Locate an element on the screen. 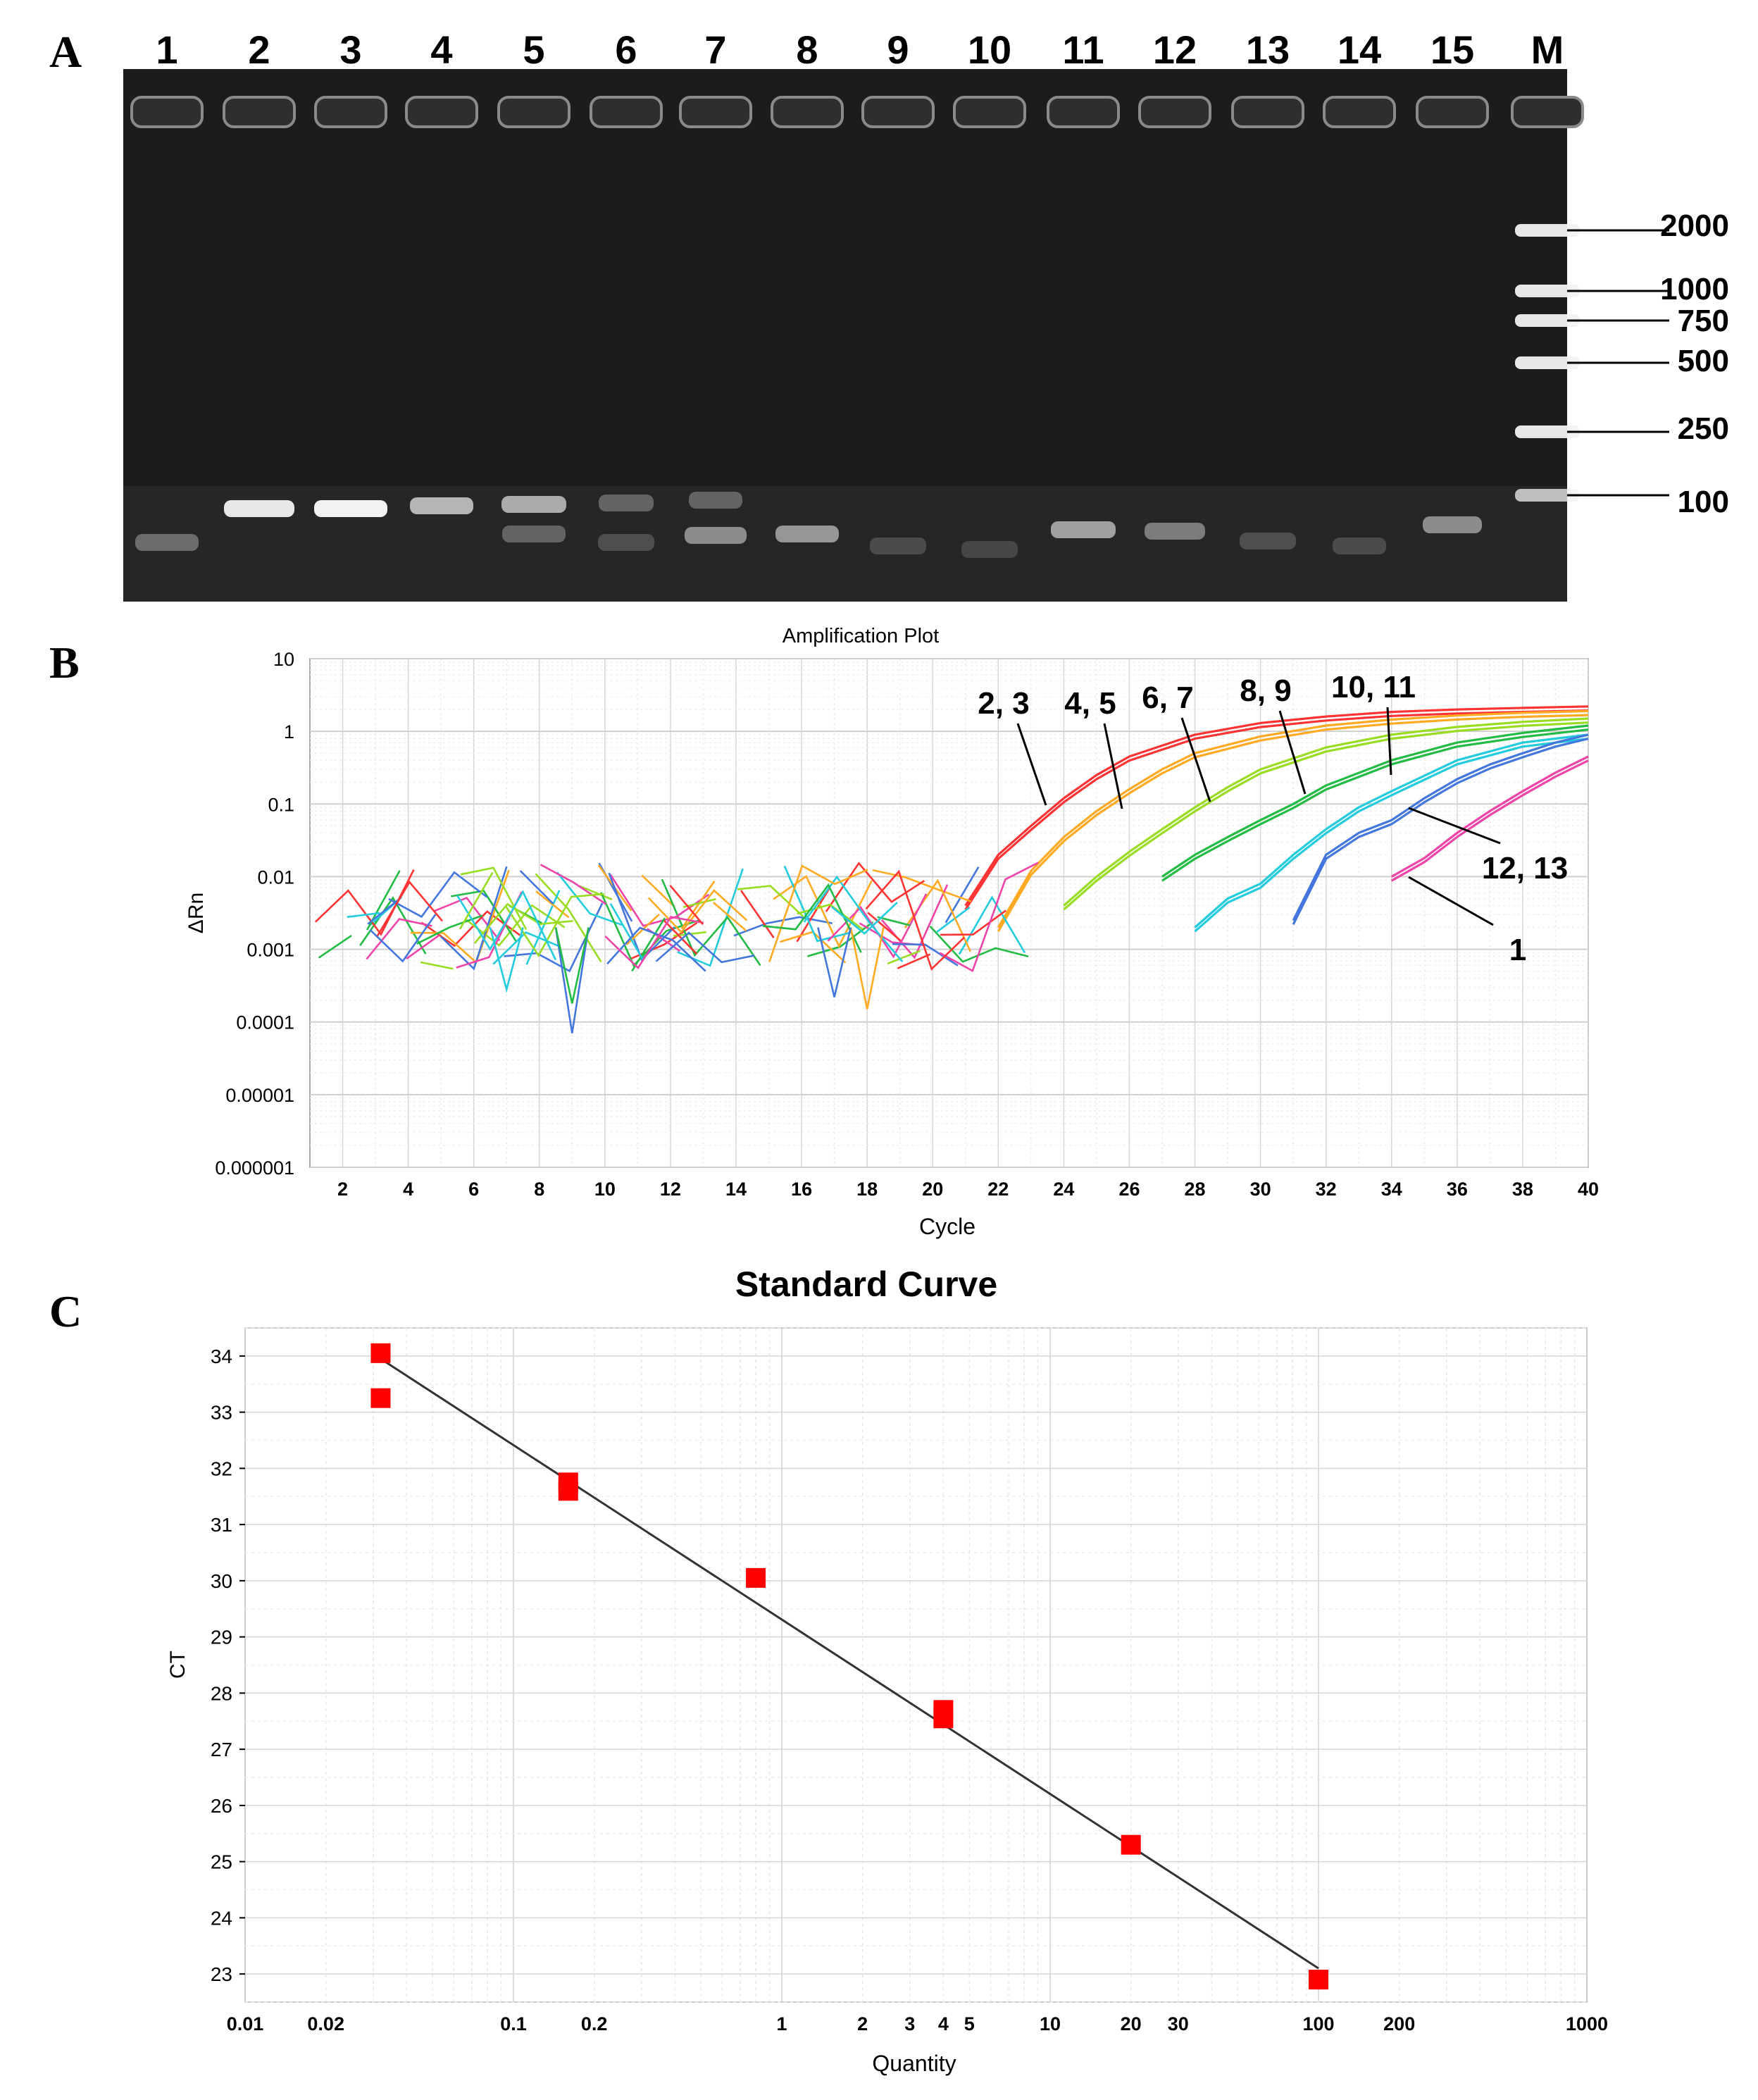  y-tick-label: 27 is located at coordinates (221, 1749).